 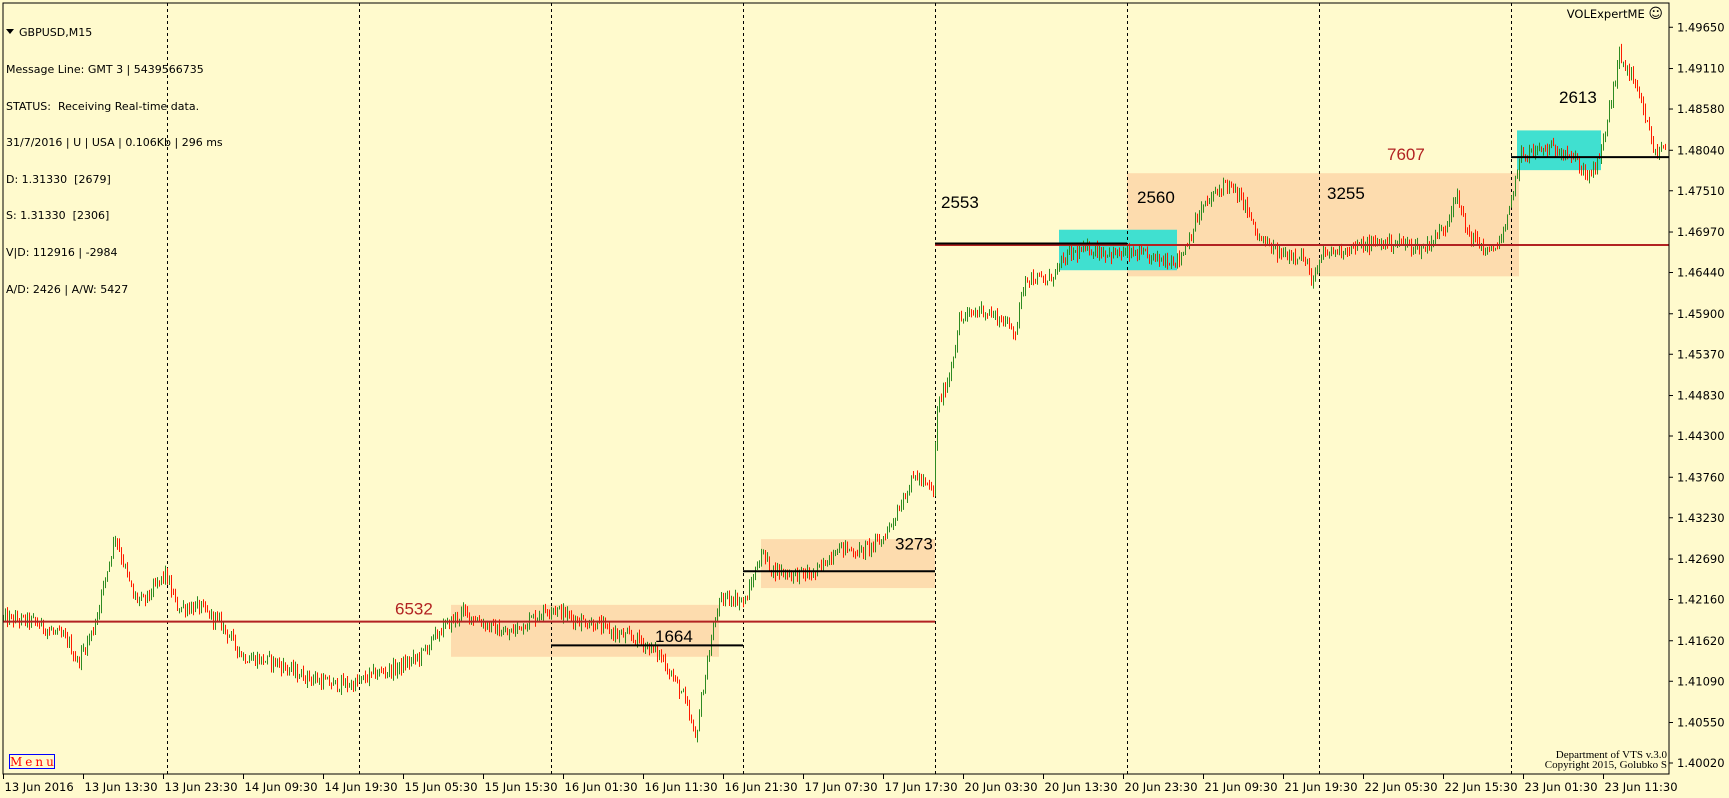 I want to click on time-tick-label: 23 Jun 01:30, so click(x=1561, y=787).